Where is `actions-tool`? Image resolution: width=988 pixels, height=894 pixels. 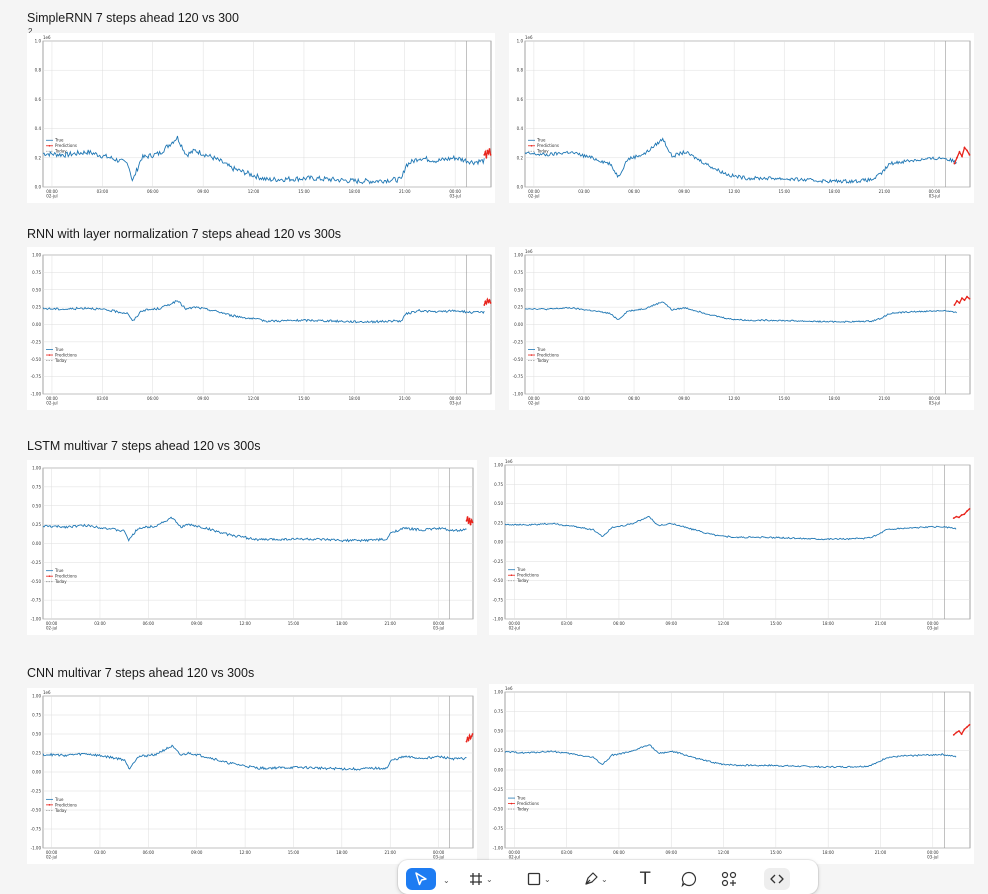 actions-tool is located at coordinates (729, 879).